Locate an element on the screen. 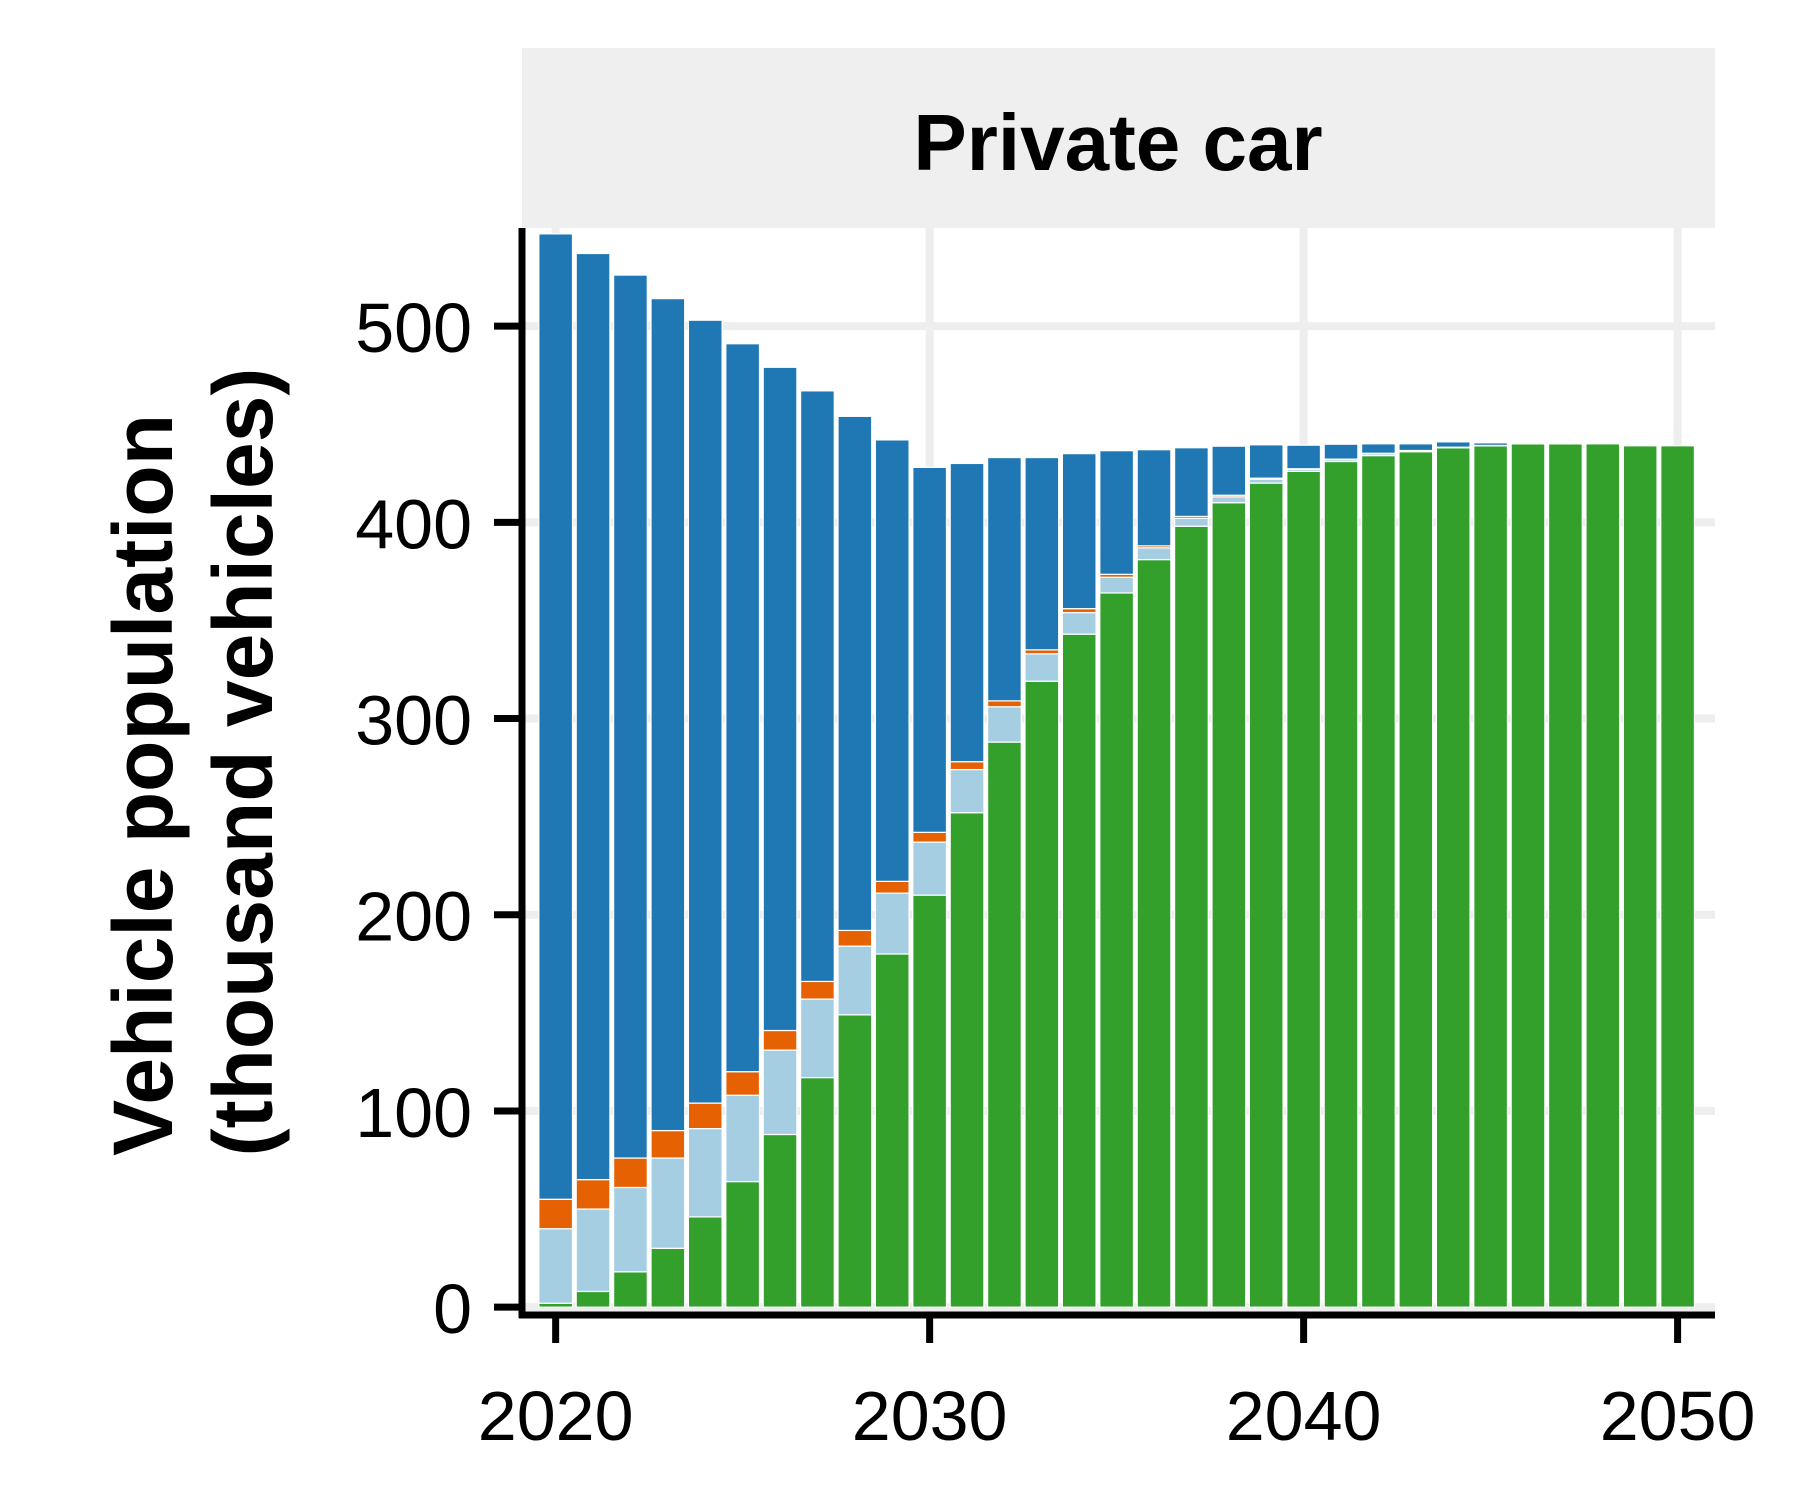 This screenshot has width=1800, height=1500. panel-title: Private car is located at coordinates (1117, 142).